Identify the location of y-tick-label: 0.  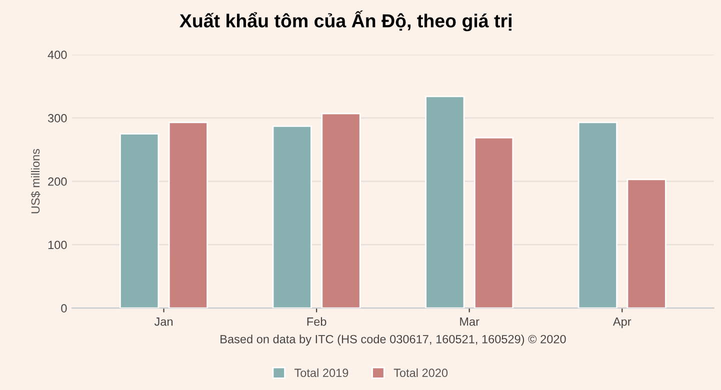
(64, 308).